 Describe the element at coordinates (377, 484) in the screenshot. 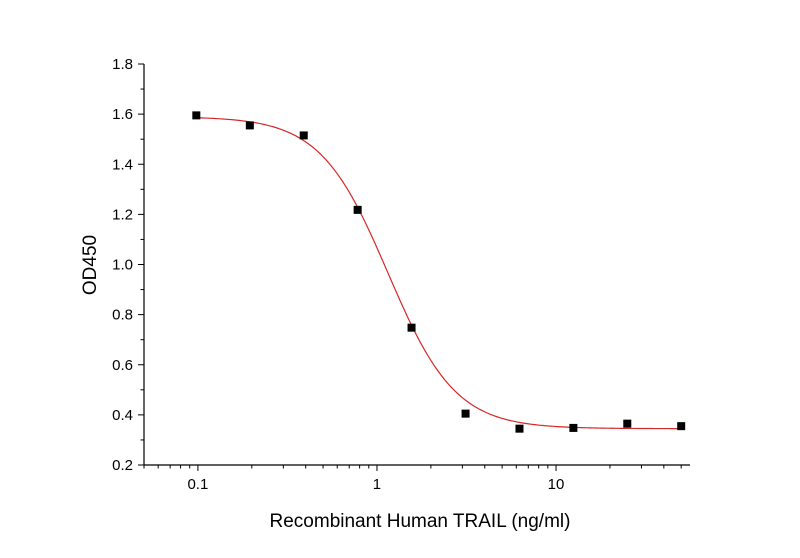

I see `x-tick-label: 1` at that location.